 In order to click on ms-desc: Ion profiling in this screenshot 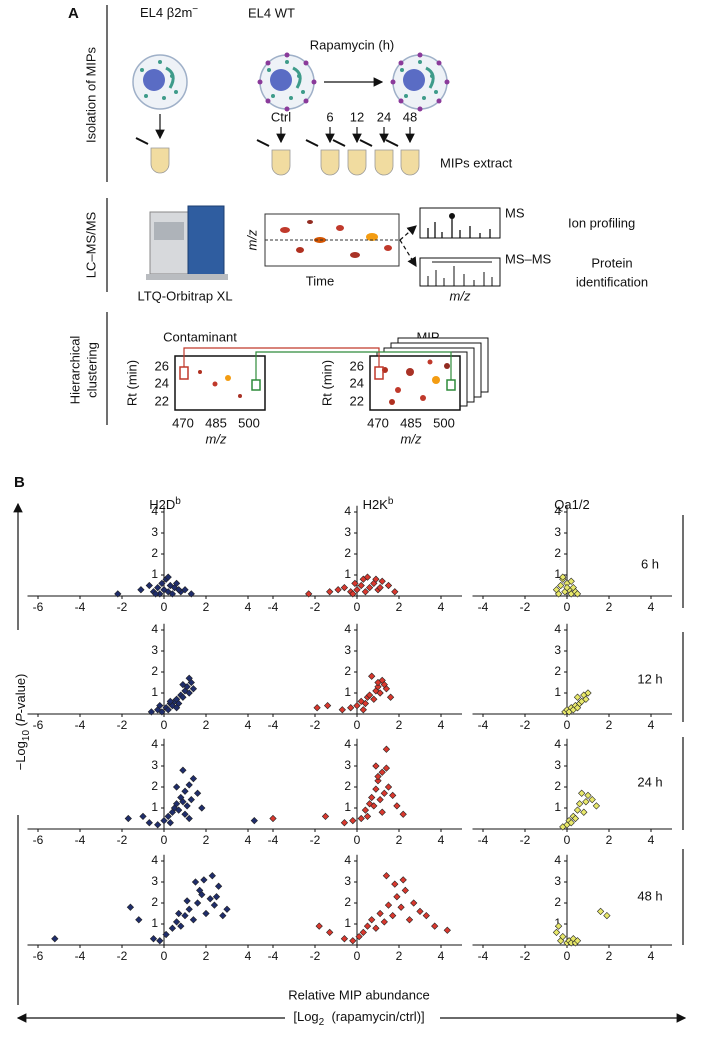, I will do `click(601, 222)`.